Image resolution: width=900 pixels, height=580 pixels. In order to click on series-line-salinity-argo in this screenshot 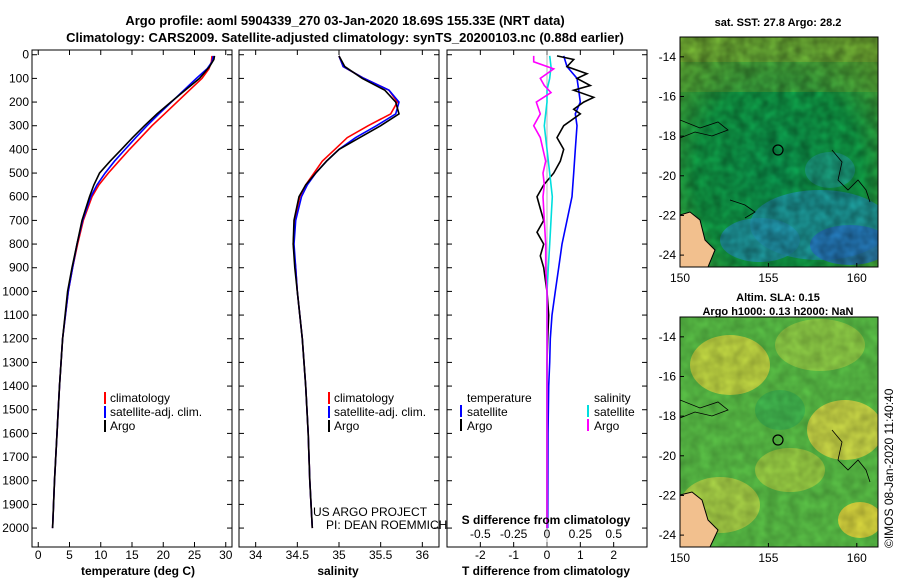, I will do `click(544, 292)`.